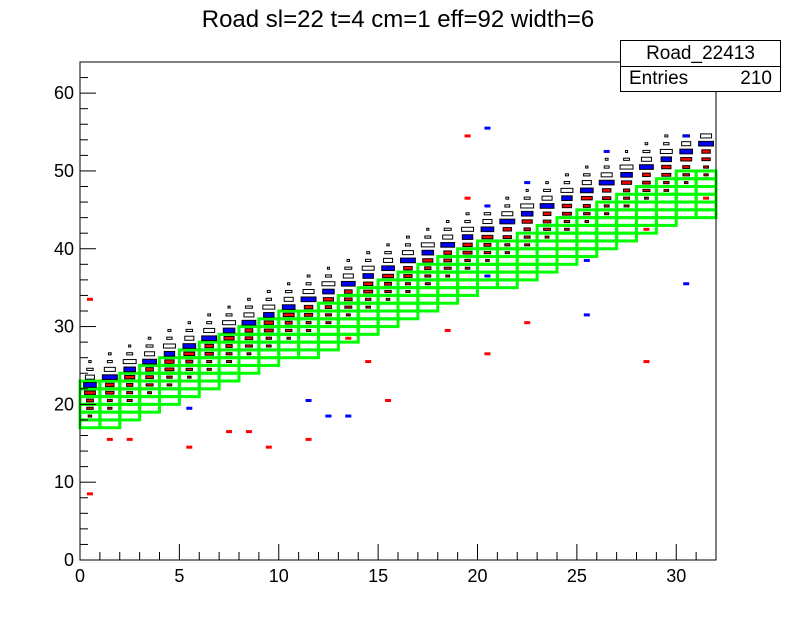 The image size is (796, 622). What do you see at coordinates (64, 327) in the screenshot?
I see `y-tick-label: 30` at bounding box center [64, 327].